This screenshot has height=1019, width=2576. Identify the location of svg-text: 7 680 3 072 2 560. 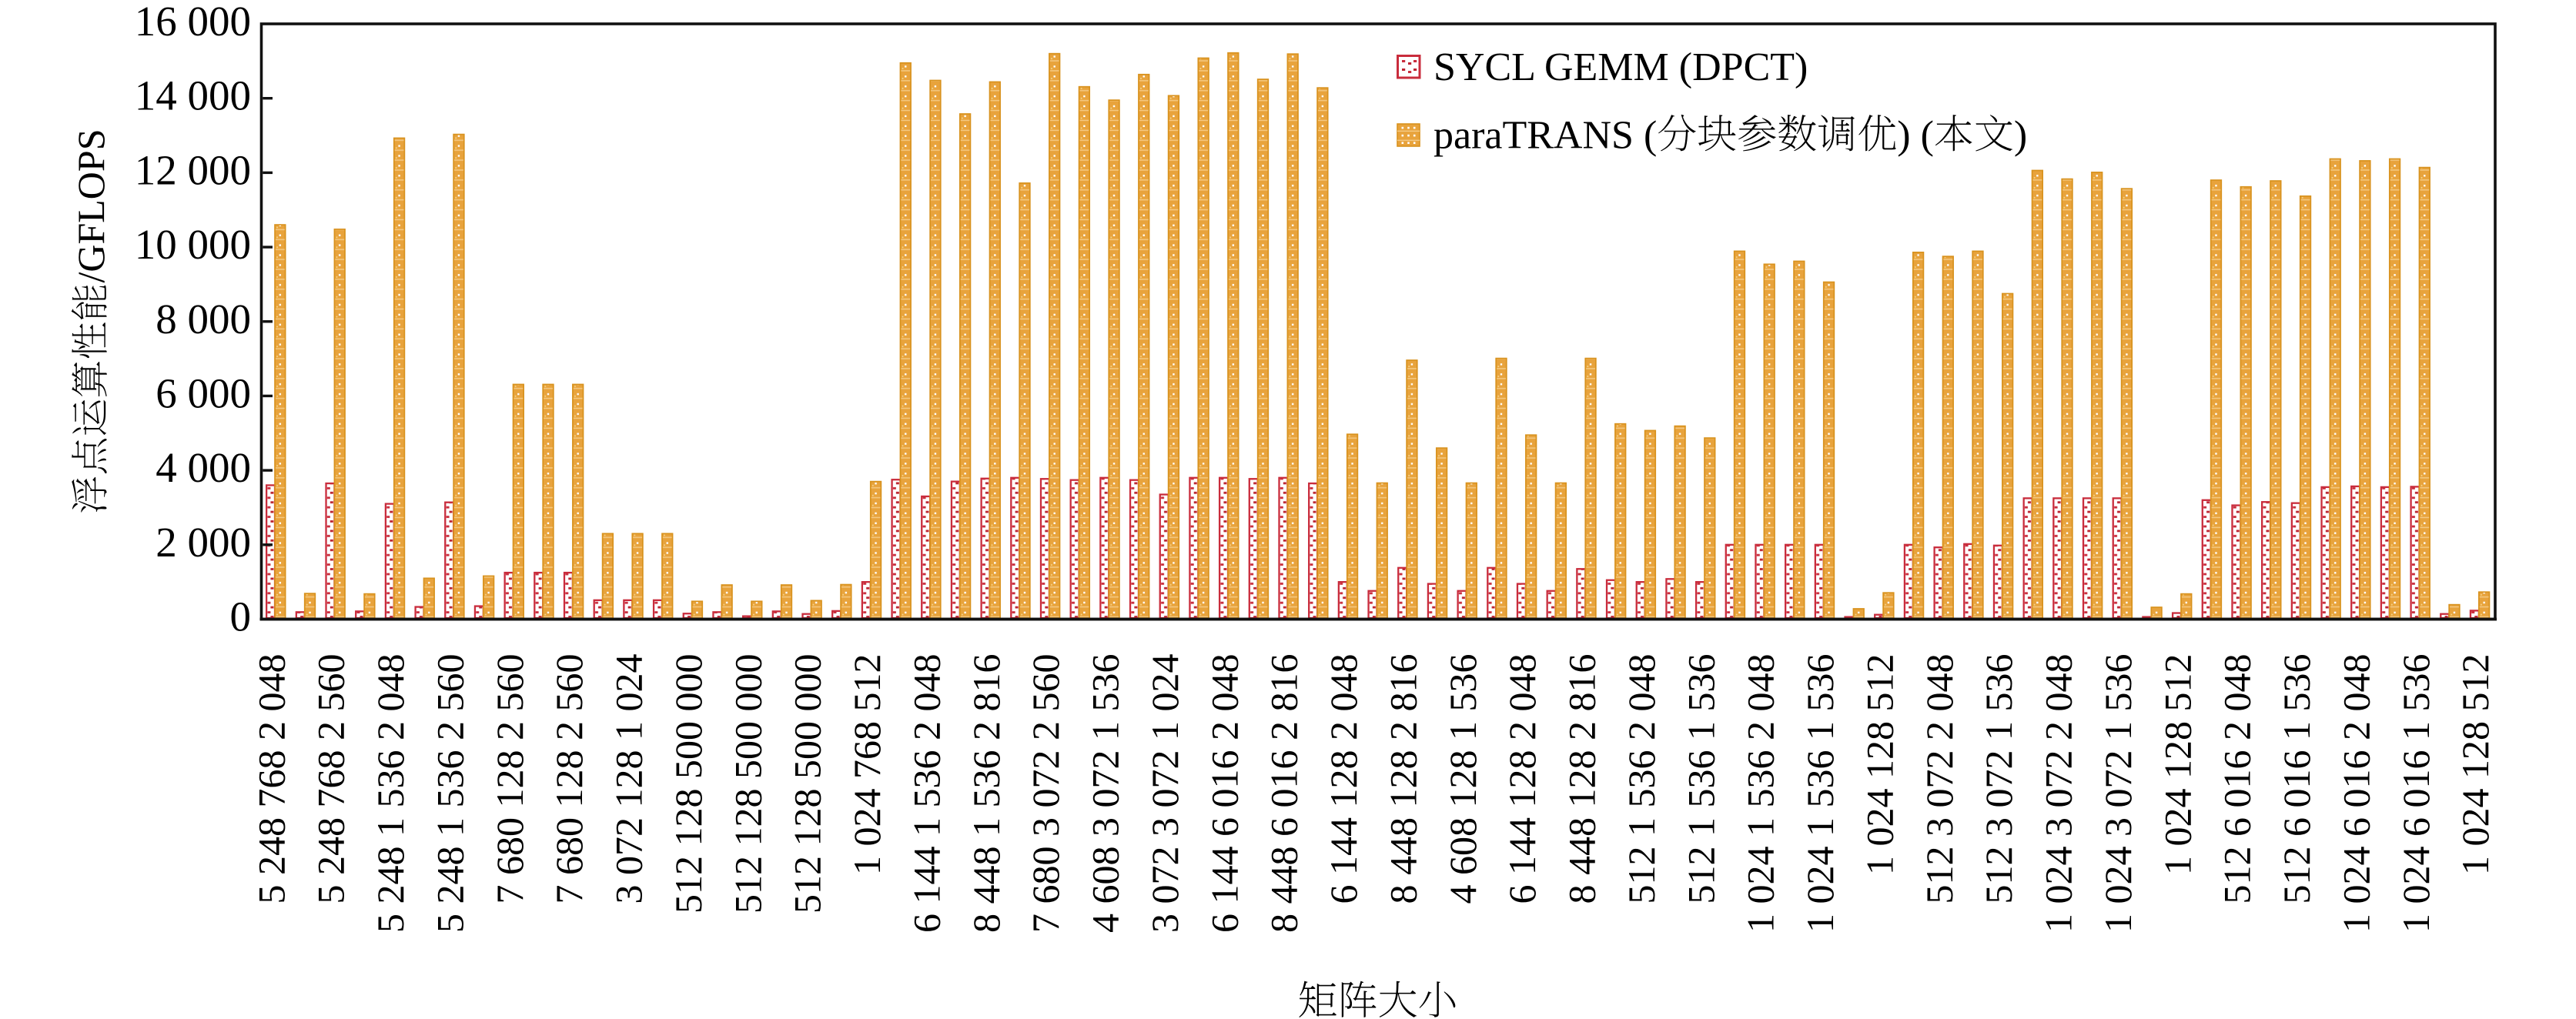
(1045, 794).